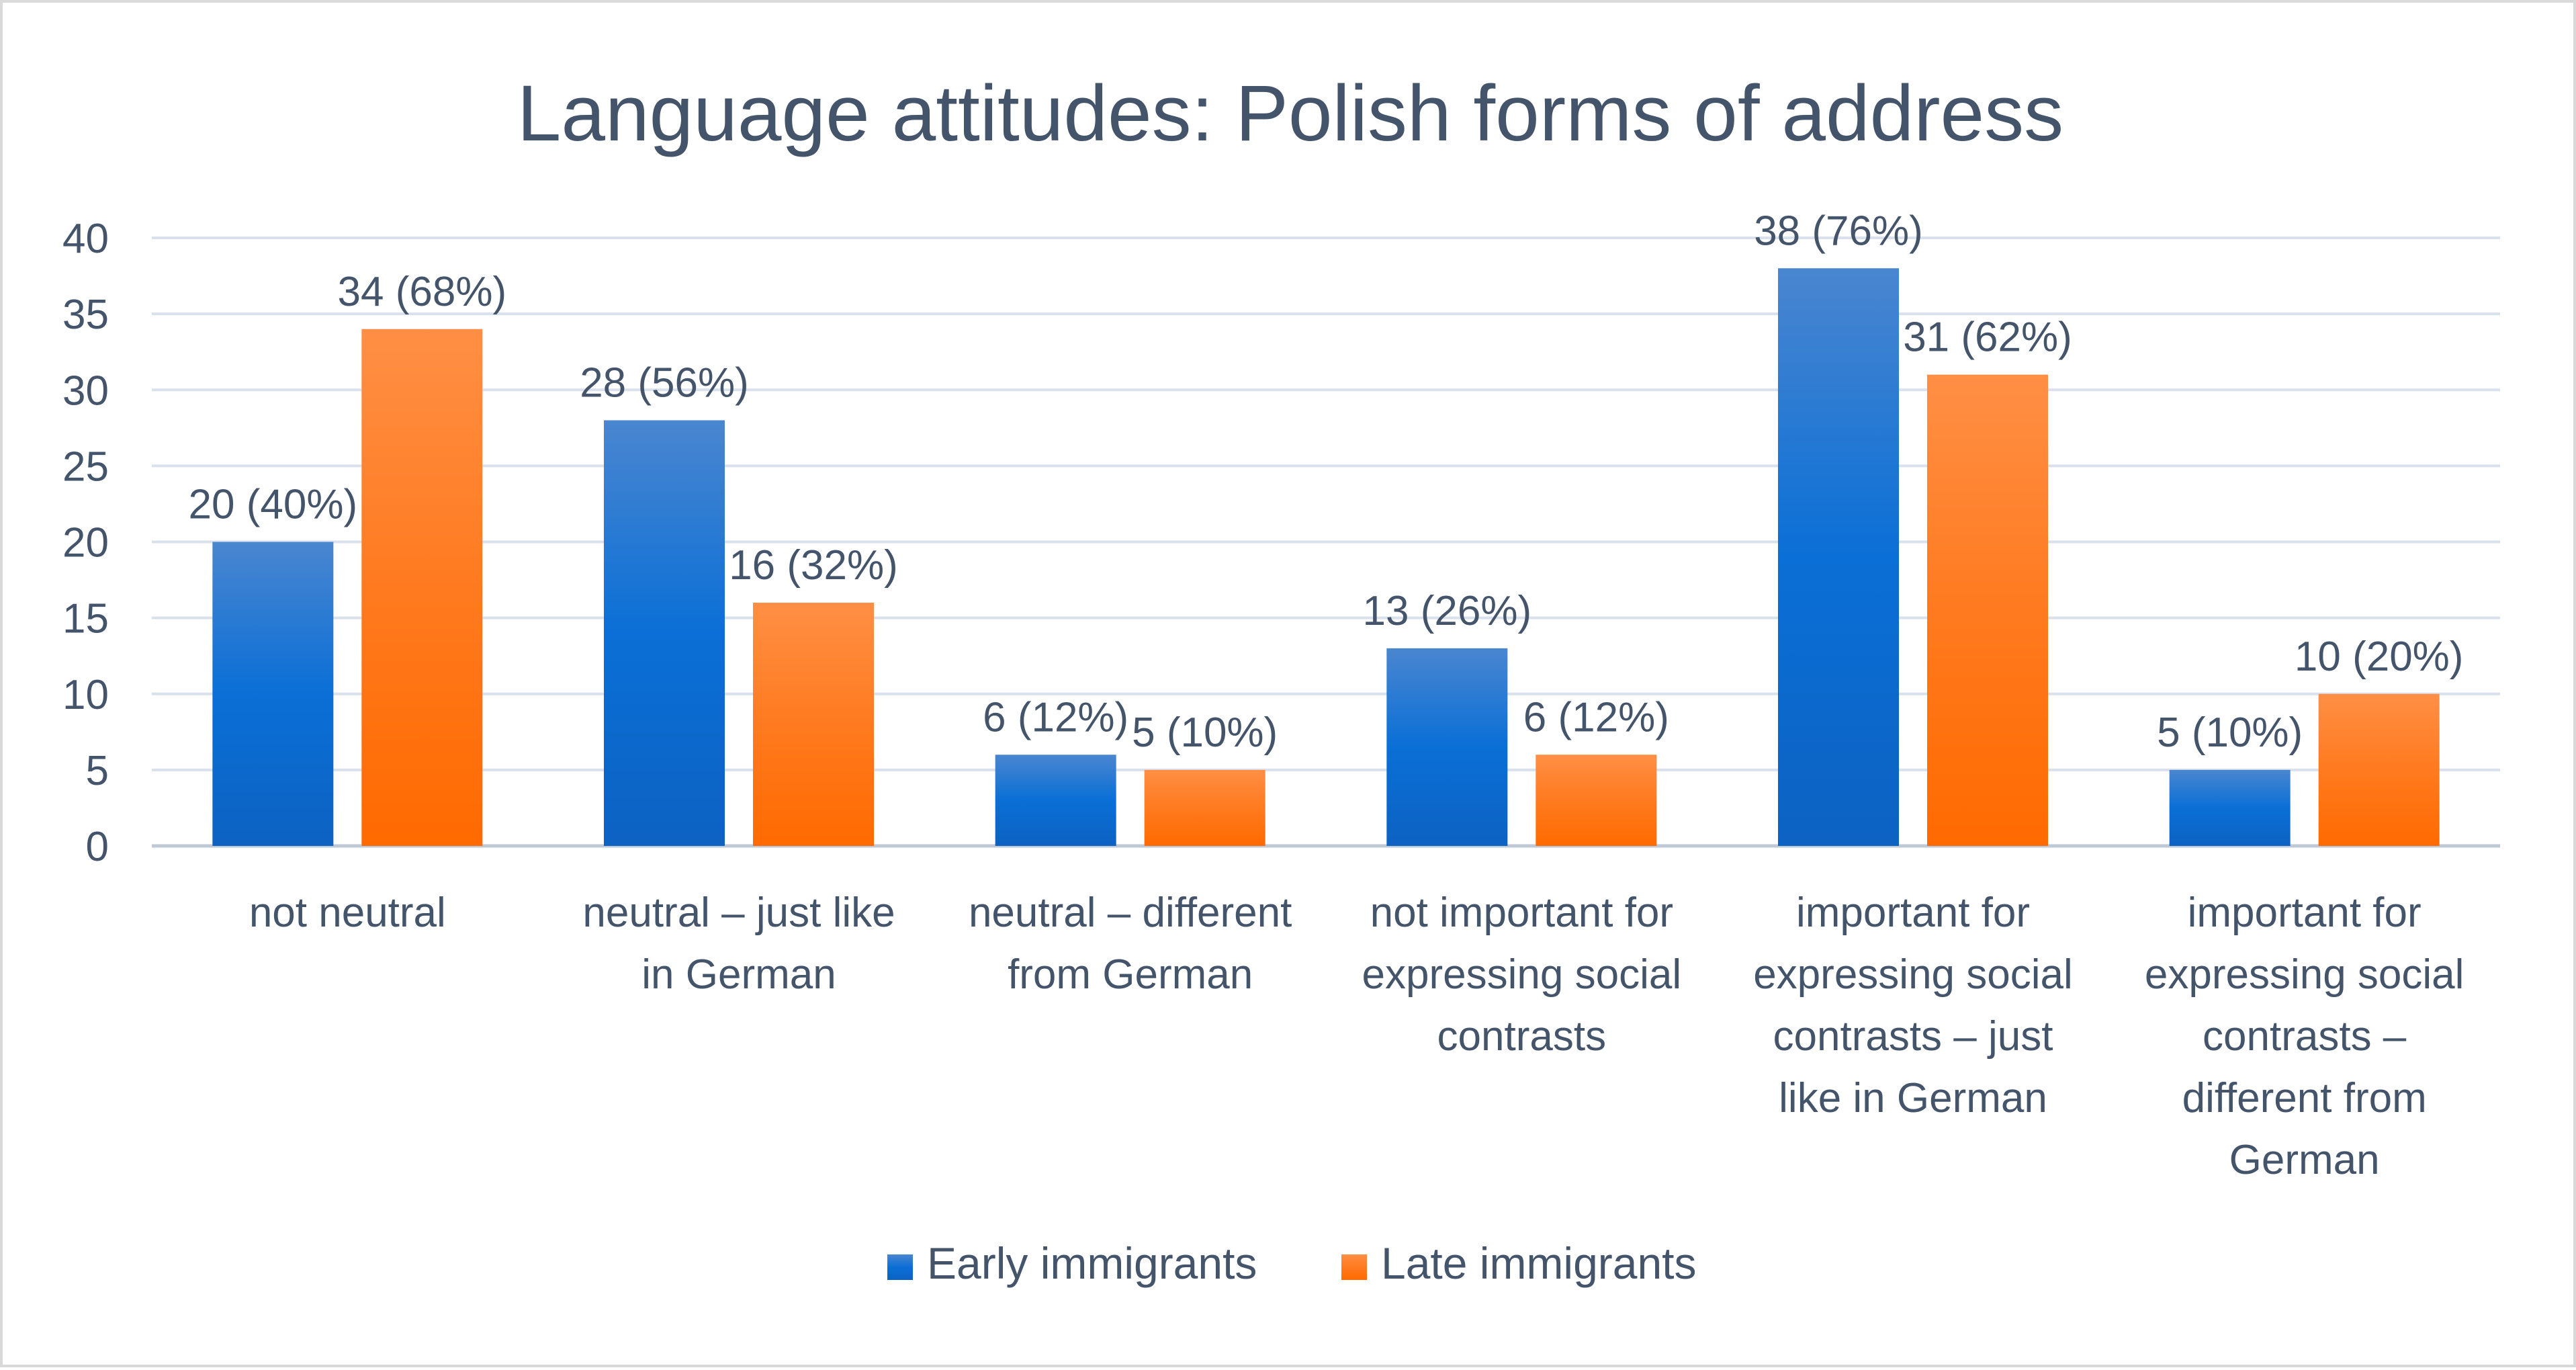 This screenshot has height=1370, width=2576. Describe the element at coordinates (85, 619) in the screenshot. I see `y-tick-label: 15` at that location.